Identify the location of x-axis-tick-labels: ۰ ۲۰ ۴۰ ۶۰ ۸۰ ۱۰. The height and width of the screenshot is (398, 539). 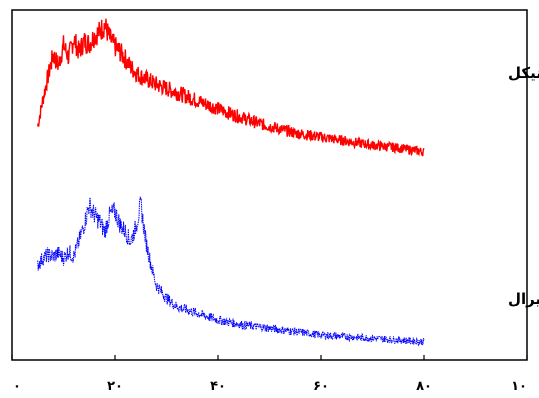
(270, 386).